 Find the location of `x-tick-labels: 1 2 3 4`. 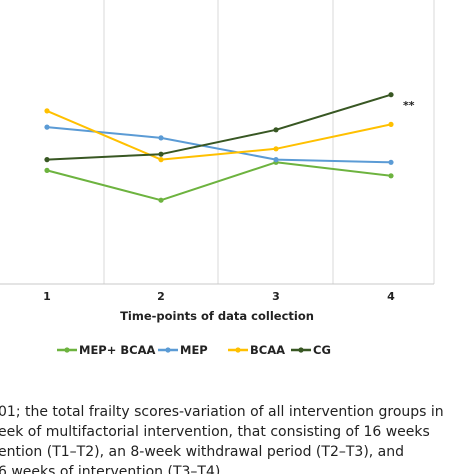

x-tick-labels: 1 2 3 4 is located at coordinates (219, 296).